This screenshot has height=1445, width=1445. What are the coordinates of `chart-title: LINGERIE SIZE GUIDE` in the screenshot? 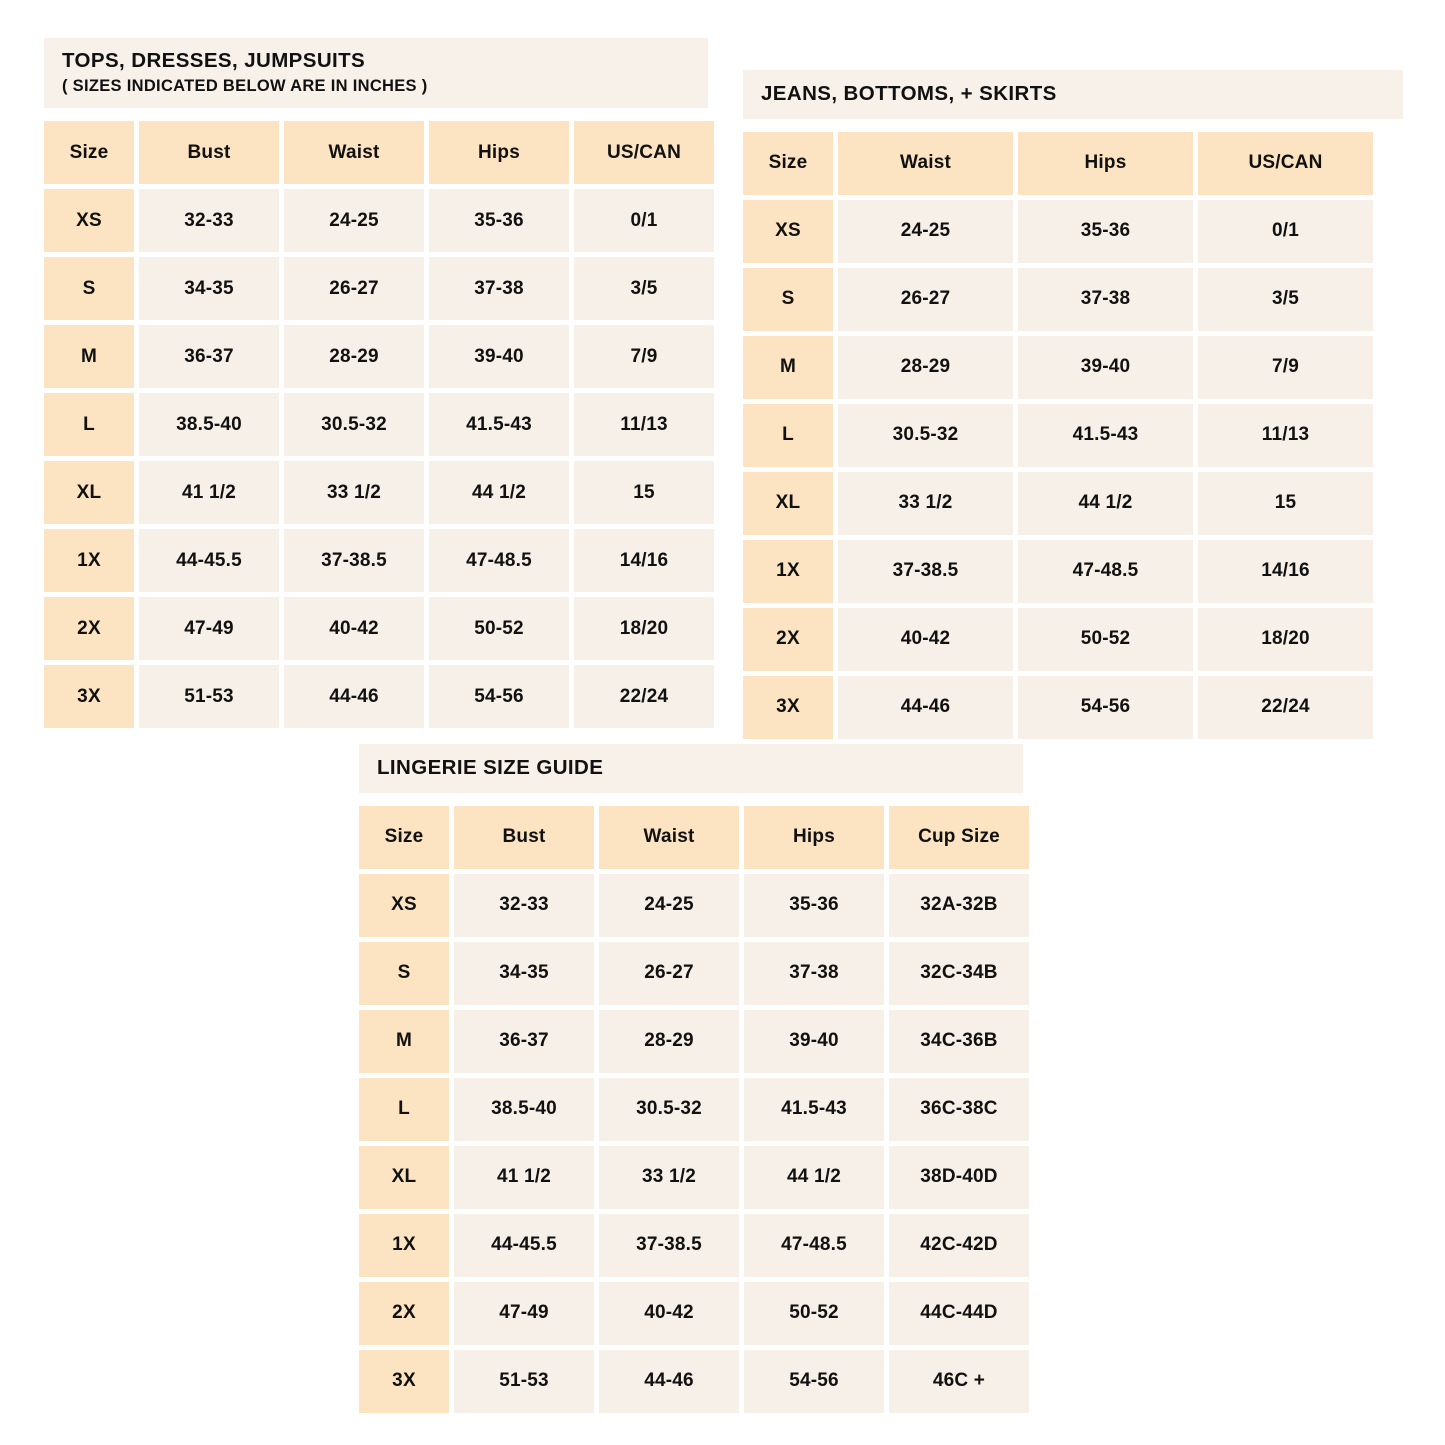 It's located at (490, 767).